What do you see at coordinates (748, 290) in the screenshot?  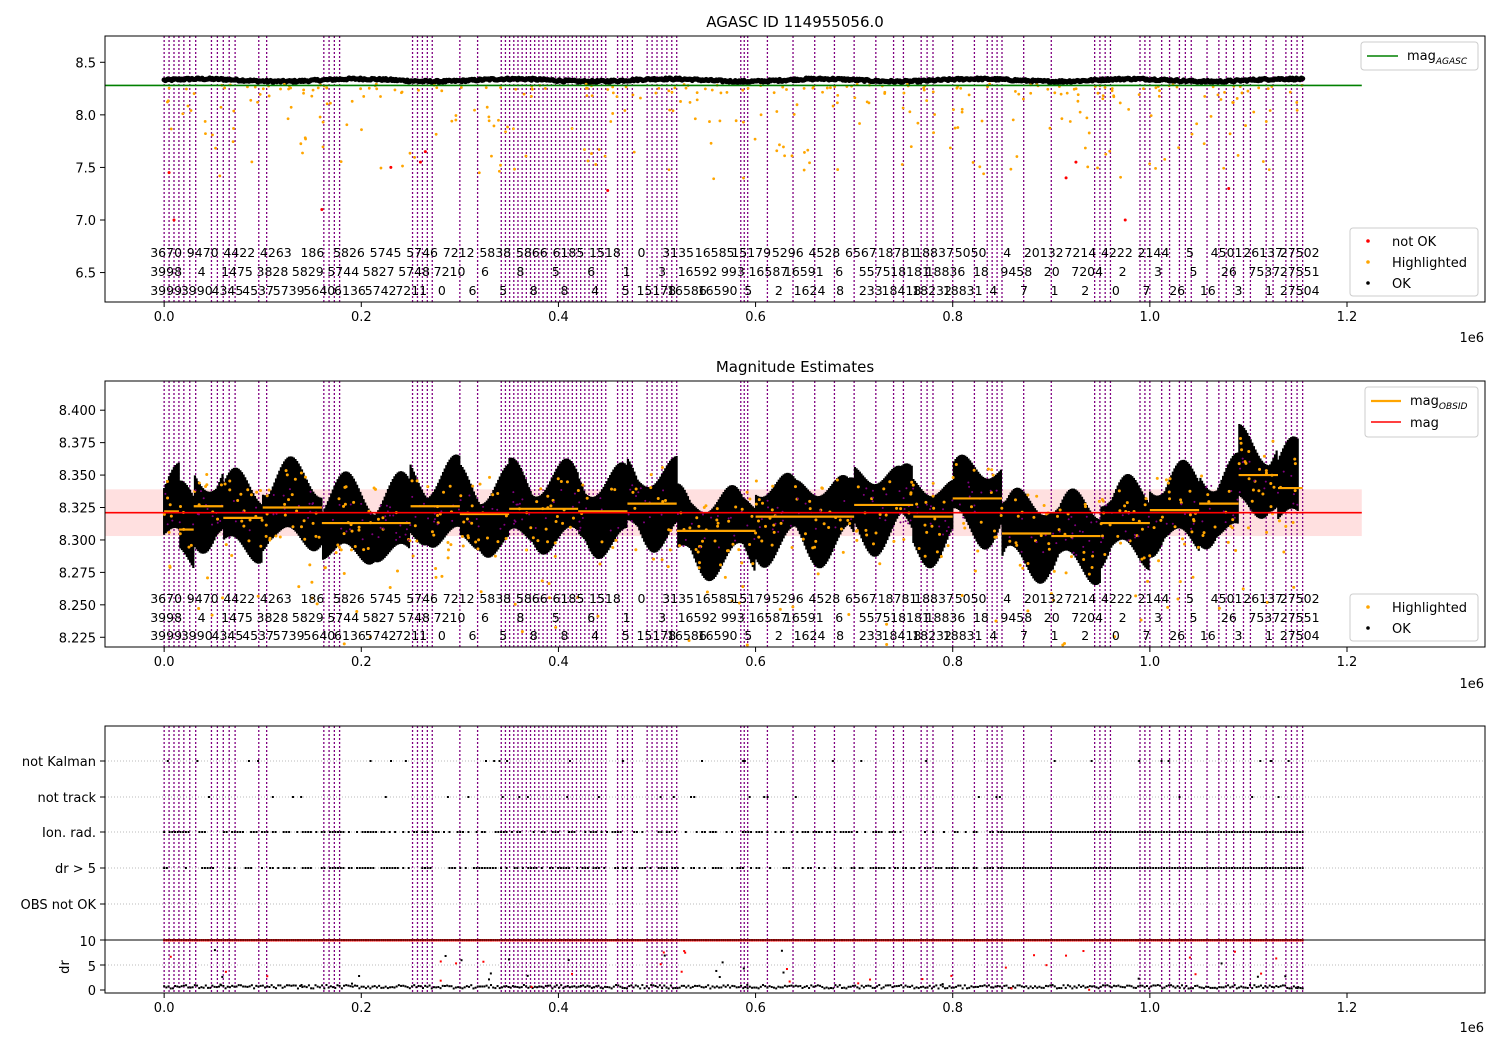 I see `obsid-label: 5` at bounding box center [748, 290].